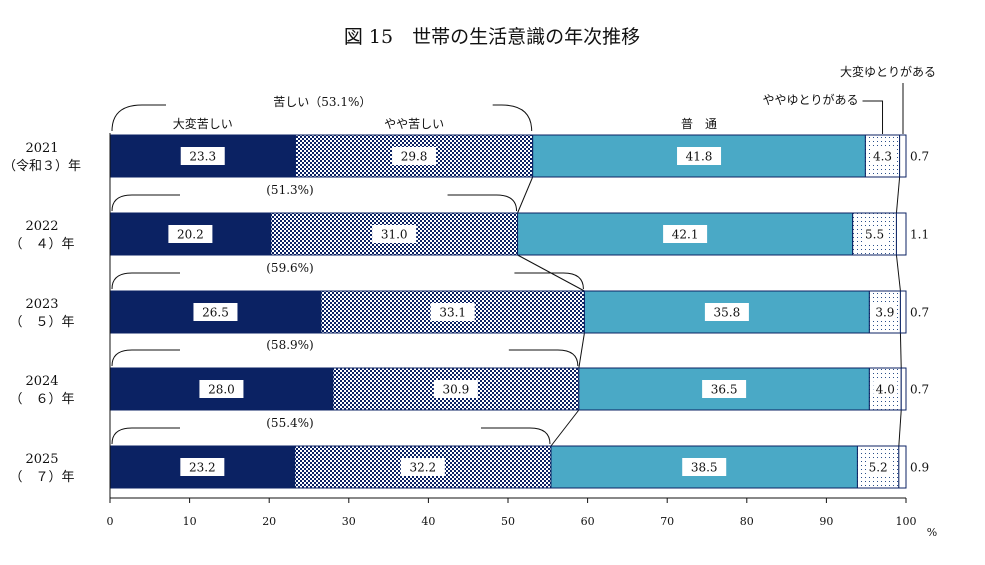 This screenshot has height=565, width=985. Describe the element at coordinates (826, 521) in the screenshot. I see `x-tick-label-90: 90` at that location.